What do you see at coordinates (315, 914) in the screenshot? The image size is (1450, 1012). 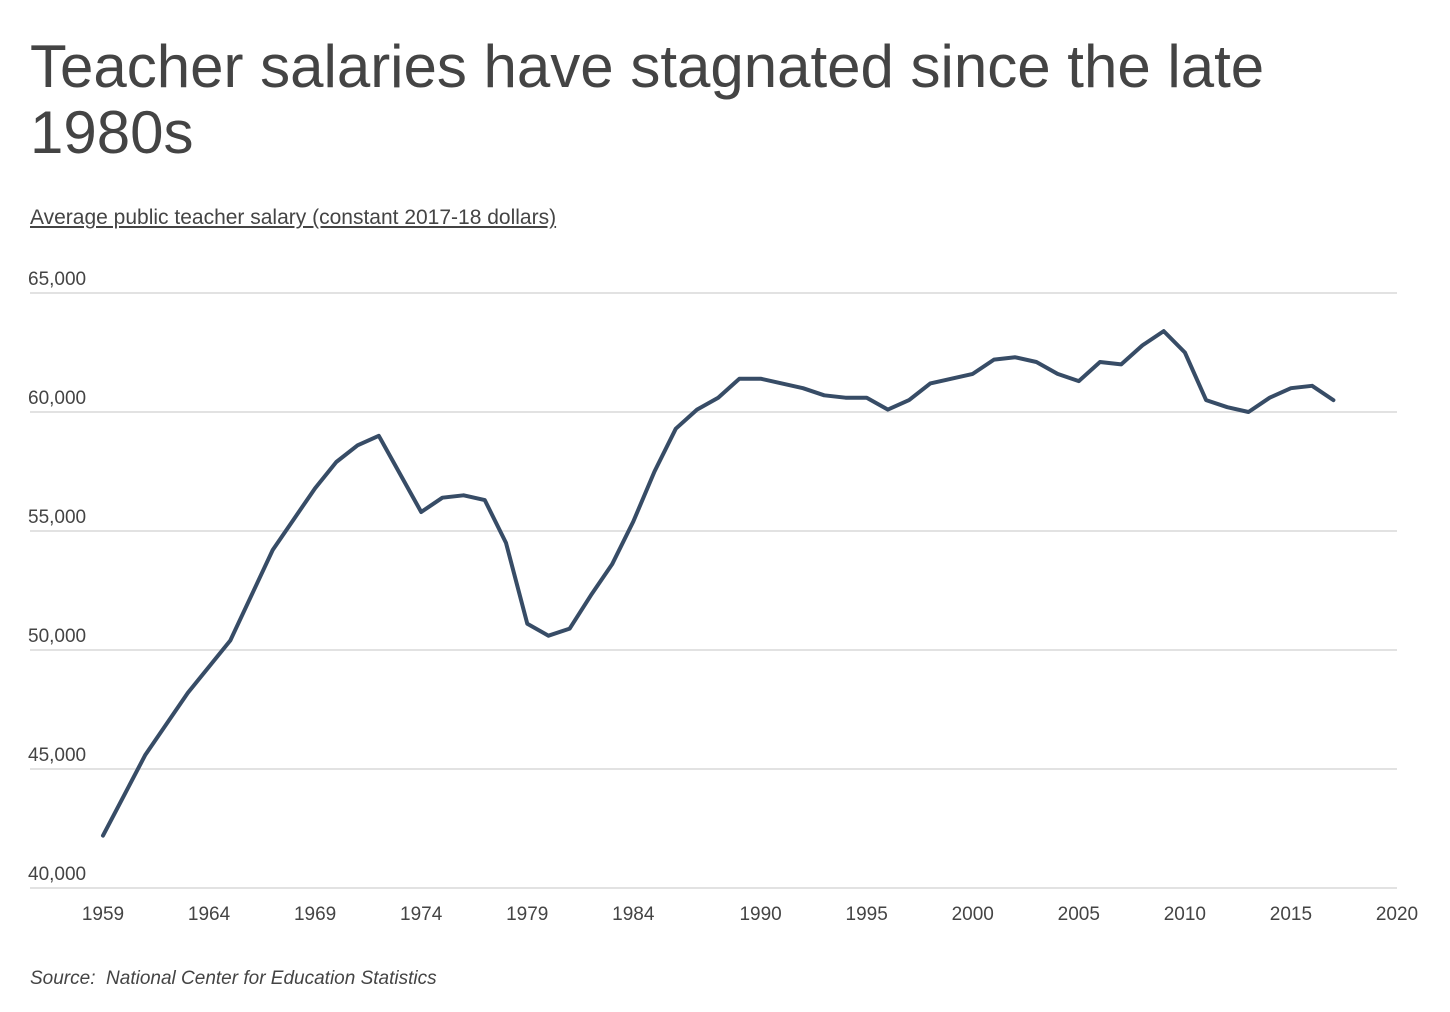 I see `x-tick-label: 1969` at bounding box center [315, 914].